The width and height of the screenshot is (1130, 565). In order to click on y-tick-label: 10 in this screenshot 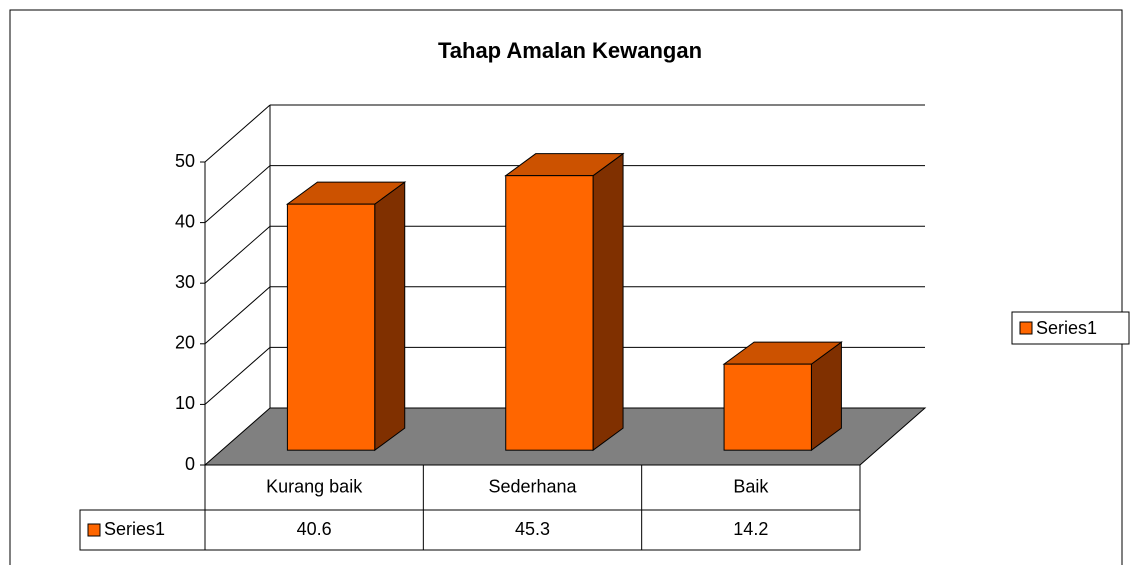, I will do `click(185, 403)`.